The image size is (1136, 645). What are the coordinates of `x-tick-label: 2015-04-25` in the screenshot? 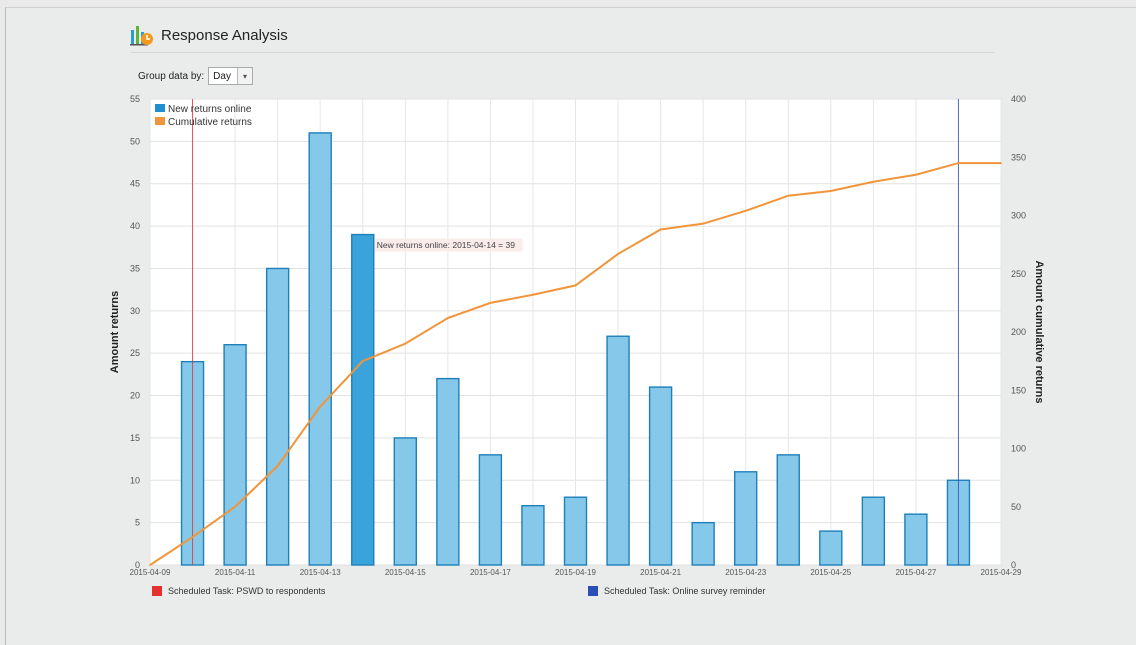 It's located at (830, 572).